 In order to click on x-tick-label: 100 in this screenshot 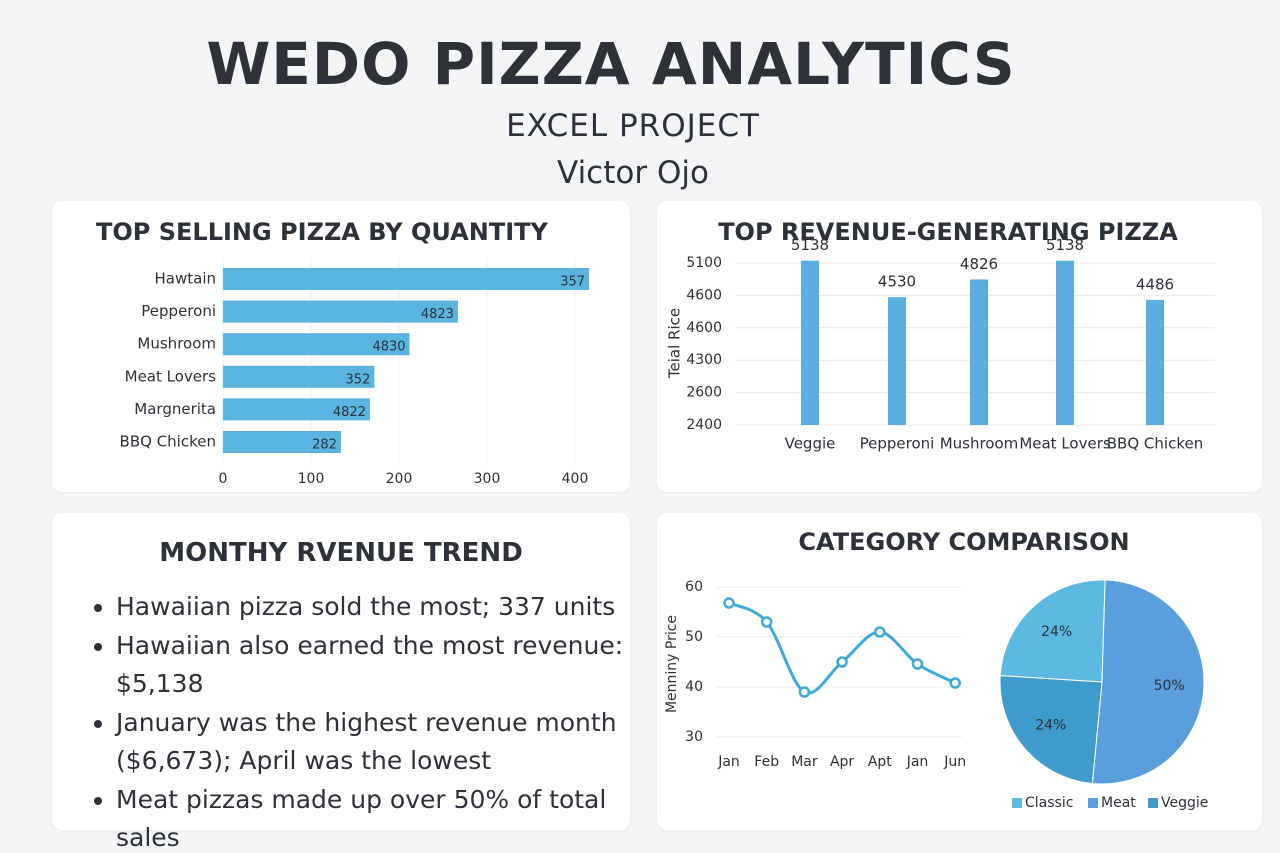, I will do `click(311, 479)`.